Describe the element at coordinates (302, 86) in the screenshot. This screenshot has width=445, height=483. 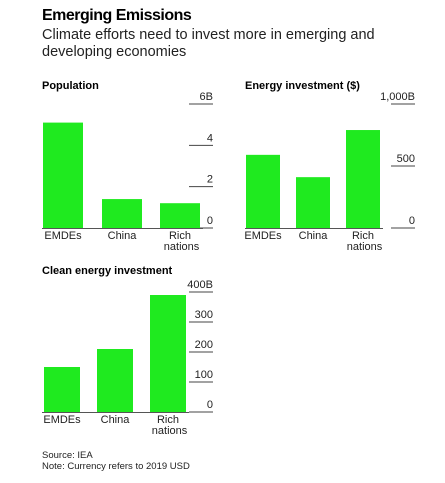
I see `chart-title: Energy investment ($)` at that location.